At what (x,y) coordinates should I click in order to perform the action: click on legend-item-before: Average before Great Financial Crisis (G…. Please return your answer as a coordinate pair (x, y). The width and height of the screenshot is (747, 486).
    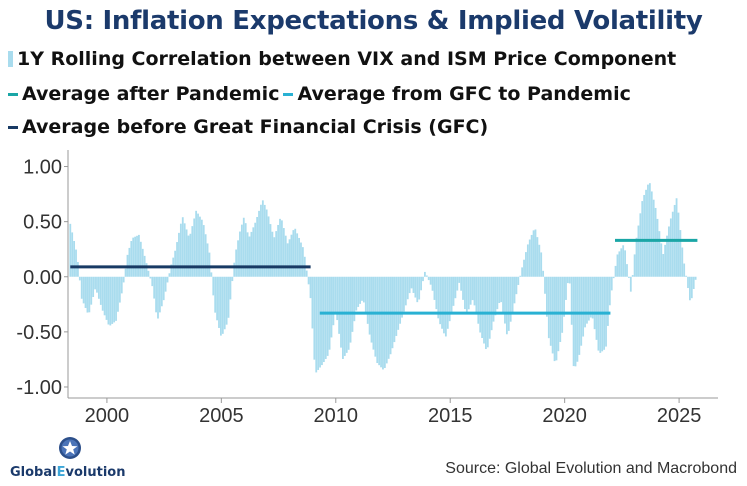
    Looking at the image, I should click on (248, 127).